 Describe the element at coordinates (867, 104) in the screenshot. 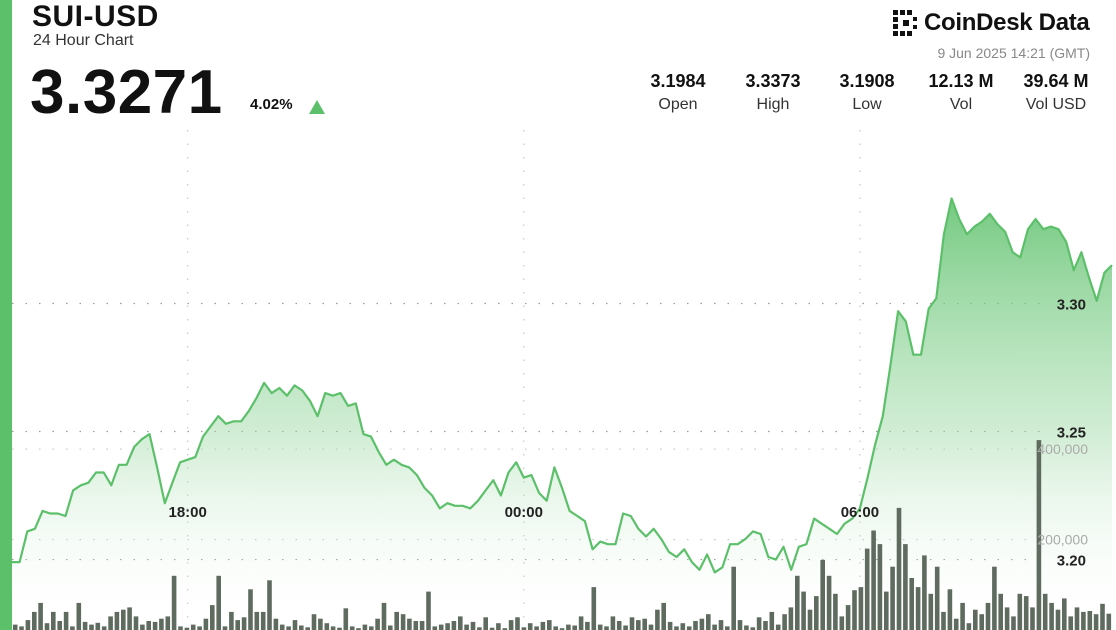

I see `stat-low-label: Low` at that location.